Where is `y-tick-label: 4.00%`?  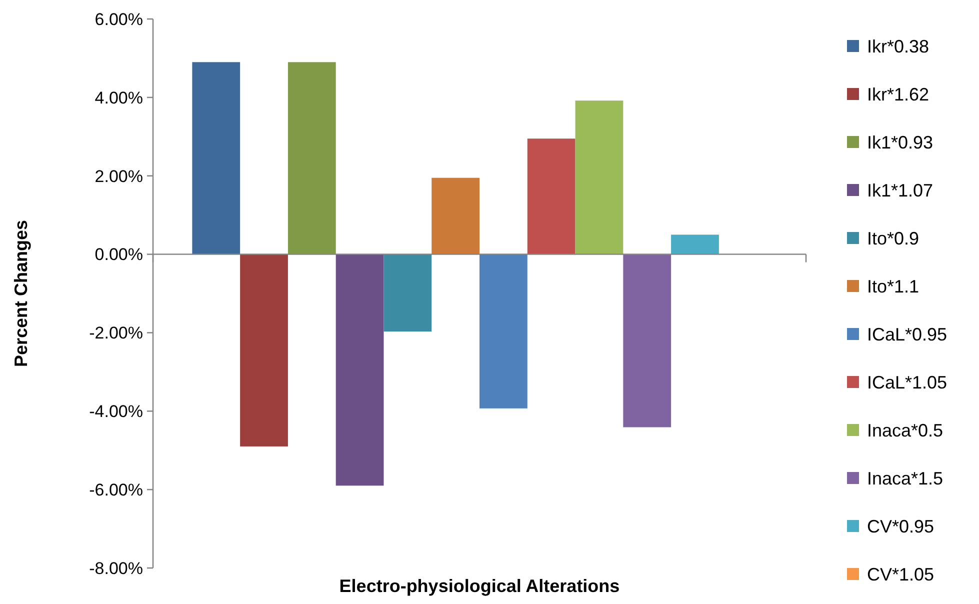 y-tick-label: 4.00% is located at coordinates (118, 98).